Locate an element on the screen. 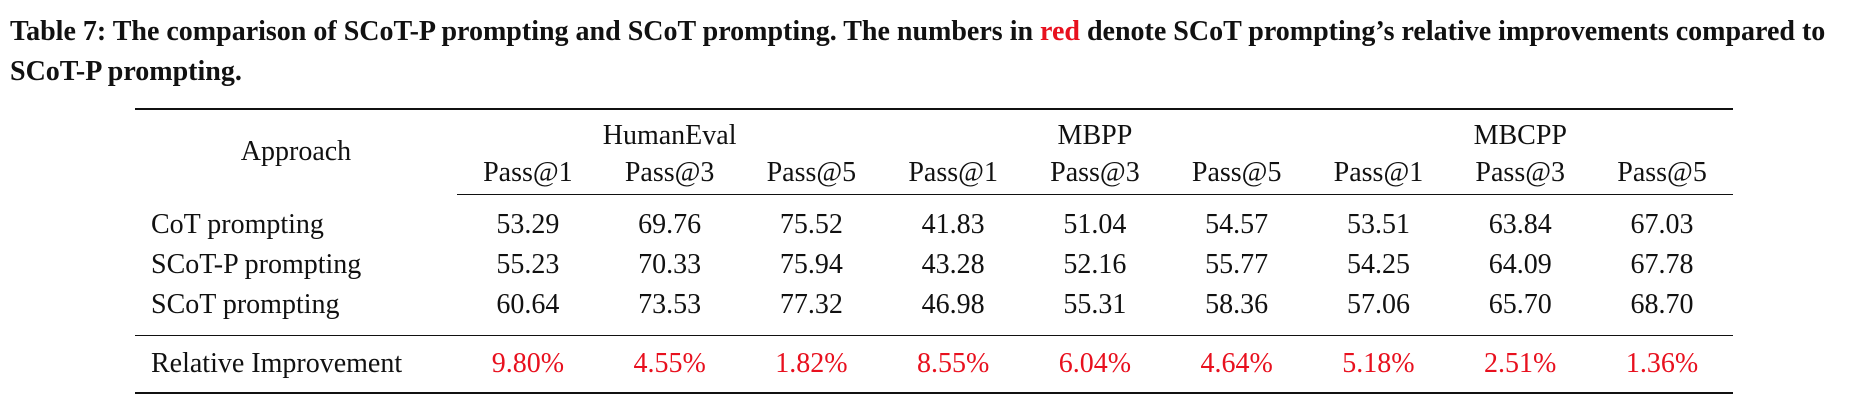  improvement-cell: 8.55% is located at coordinates (953, 364).